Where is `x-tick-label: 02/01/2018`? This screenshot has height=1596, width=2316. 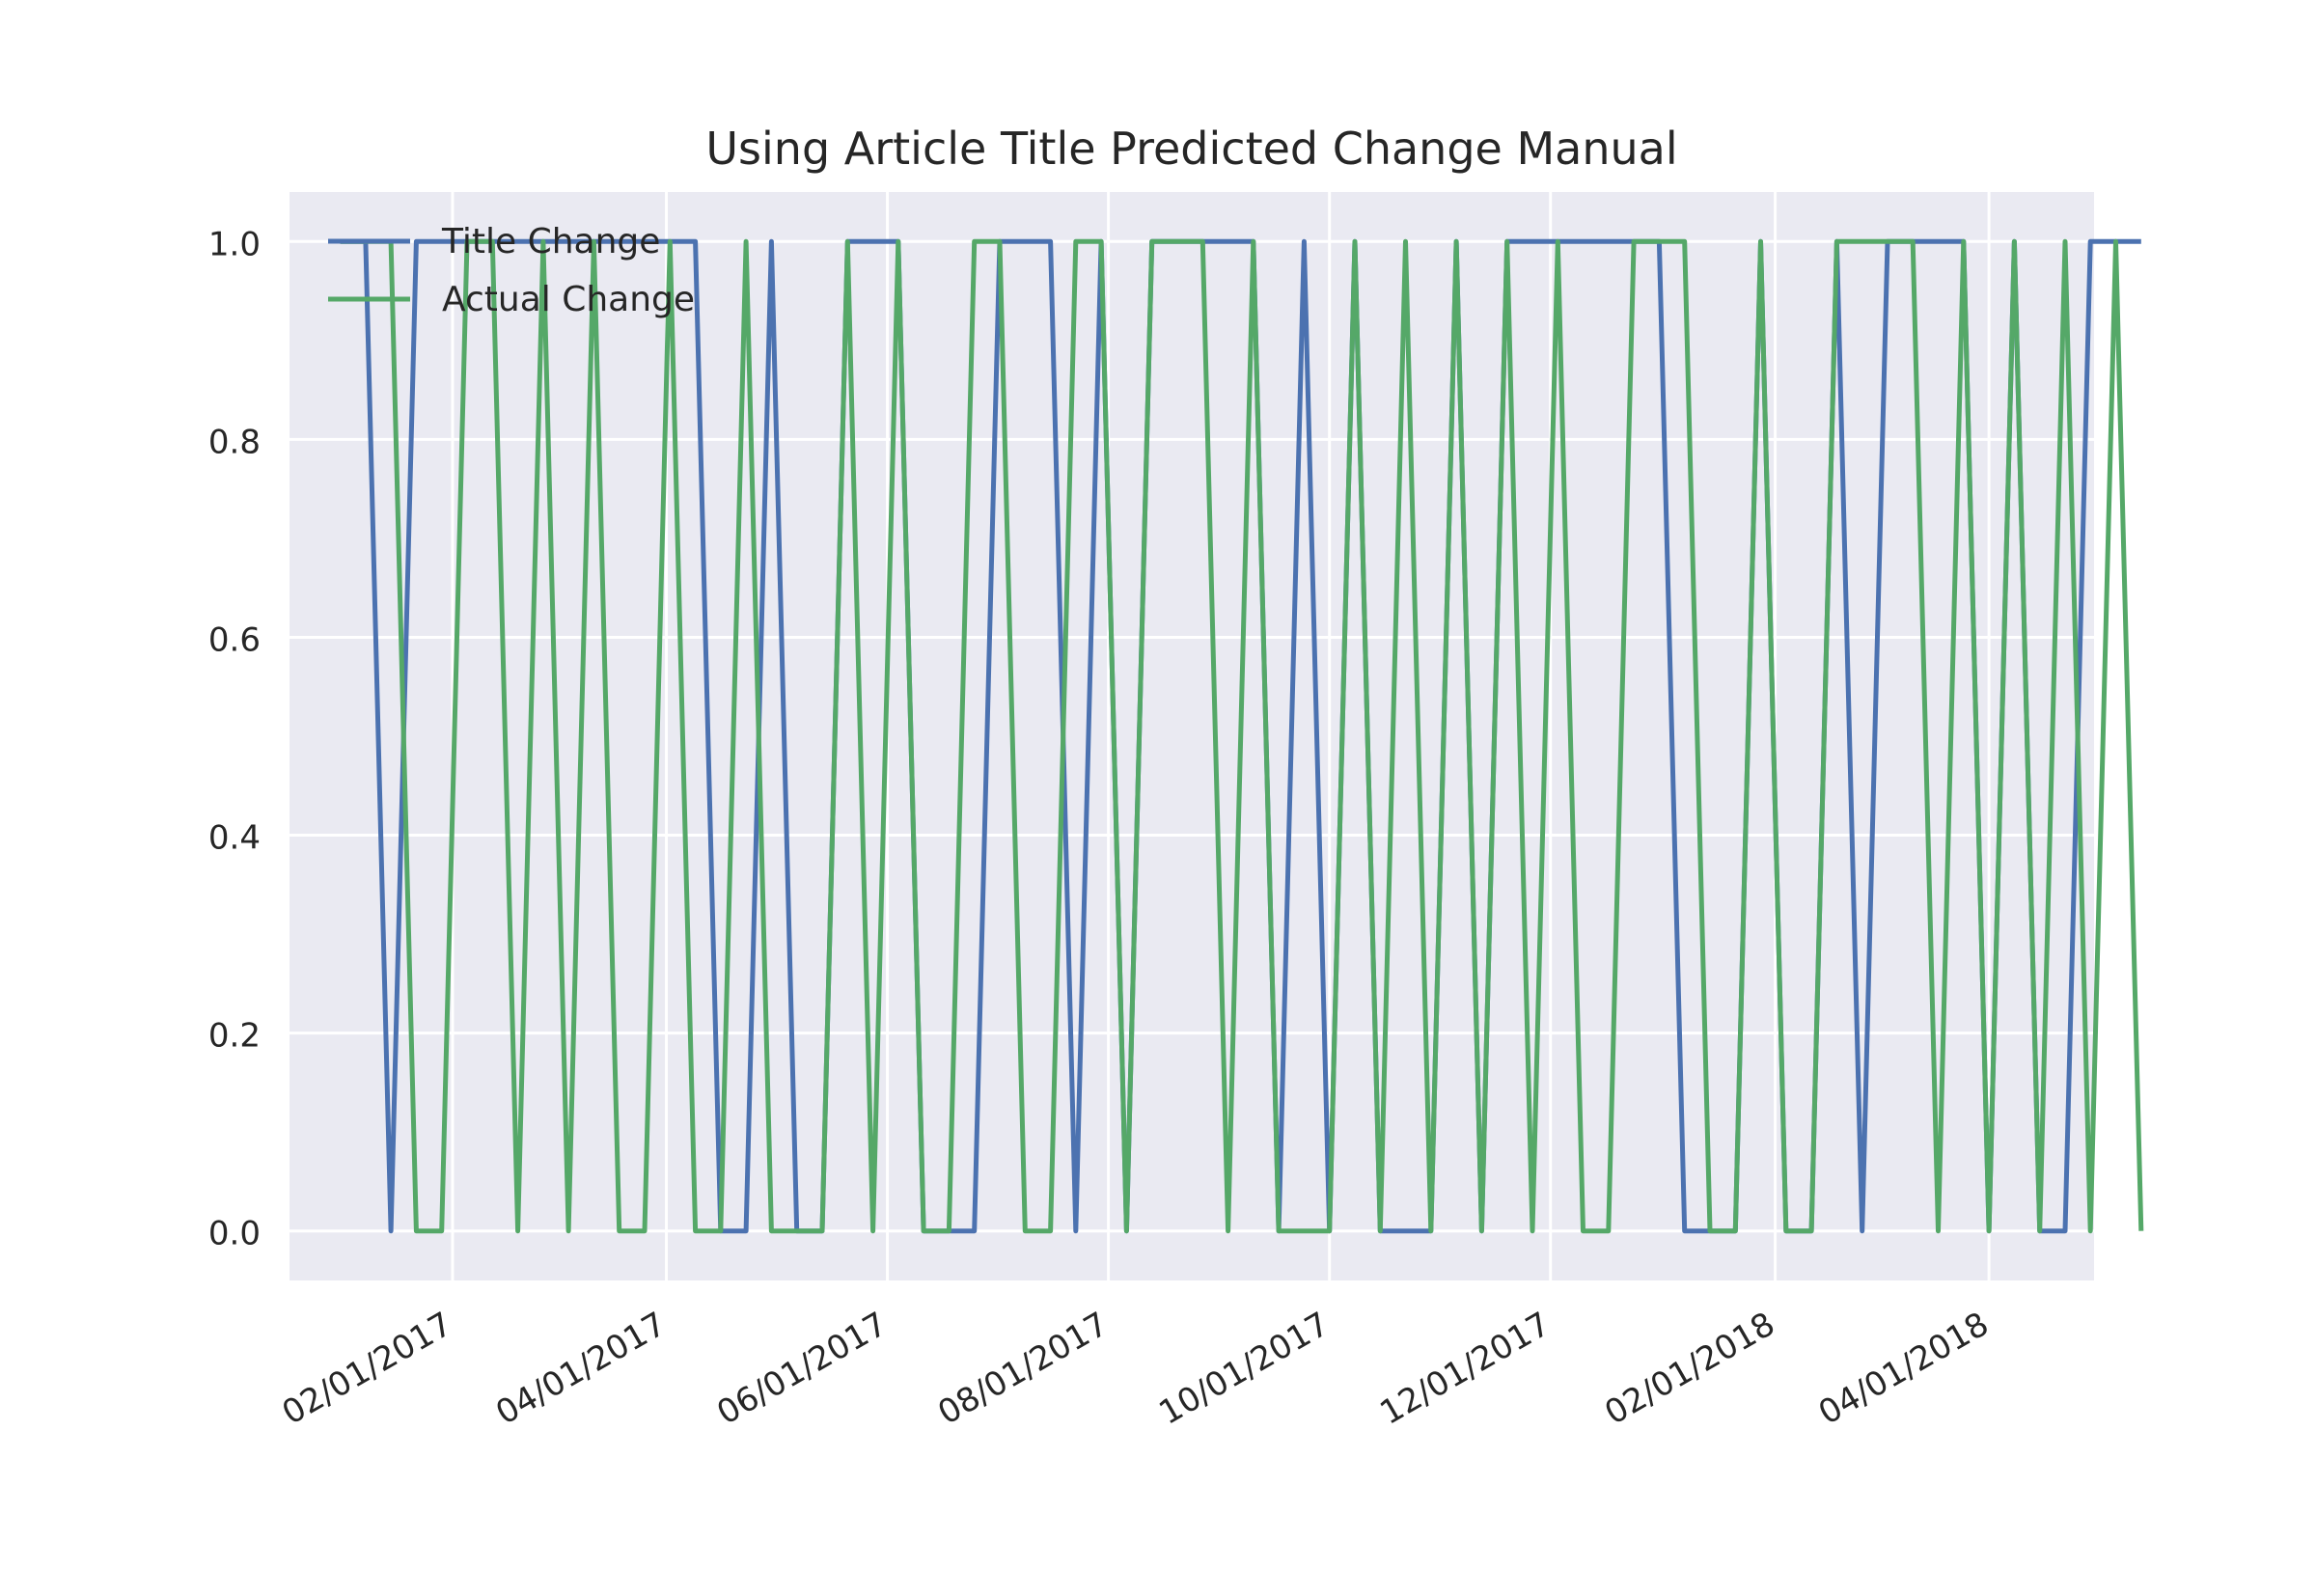
x-tick-label: 02/01/2018 is located at coordinates (1689, 1369).